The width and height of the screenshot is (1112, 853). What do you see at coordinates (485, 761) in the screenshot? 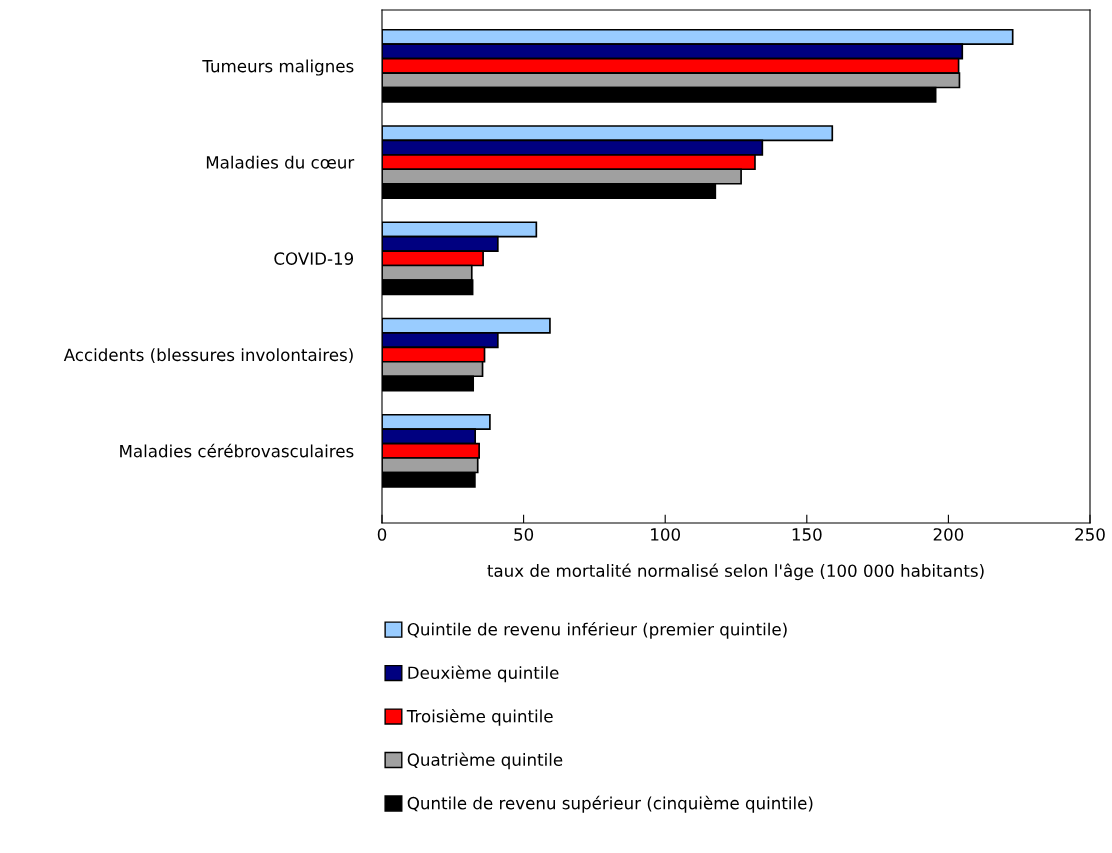
I see `legend-label: Quatrième quintile` at bounding box center [485, 761].